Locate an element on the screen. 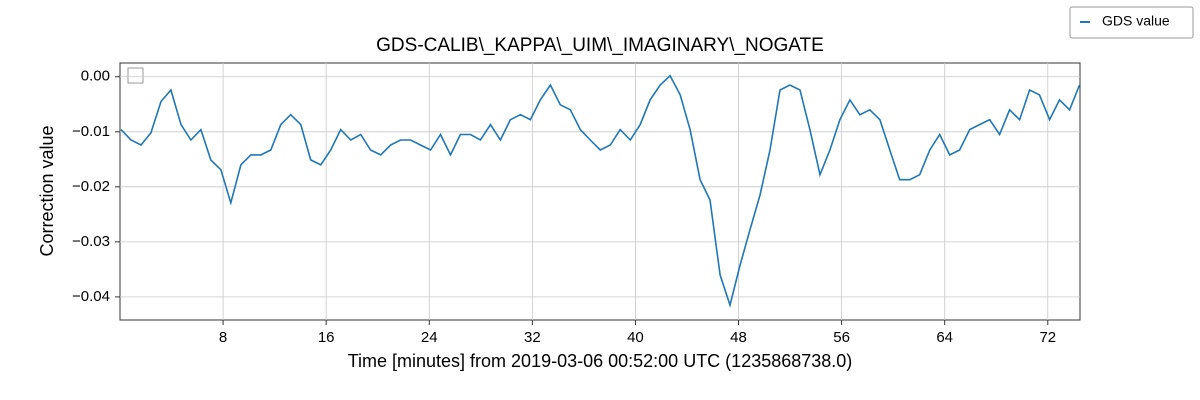 The image size is (1200, 400). x-tick-label: 40 is located at coordinates (635, 337).